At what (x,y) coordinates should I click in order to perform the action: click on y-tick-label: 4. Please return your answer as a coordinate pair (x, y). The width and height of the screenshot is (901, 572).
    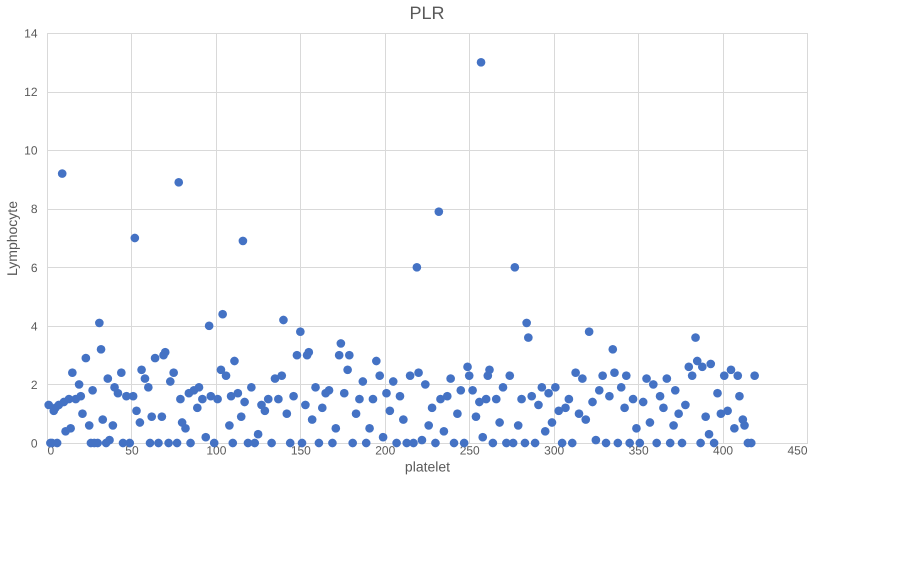
    Looking at the image, I should click on (34, 326).